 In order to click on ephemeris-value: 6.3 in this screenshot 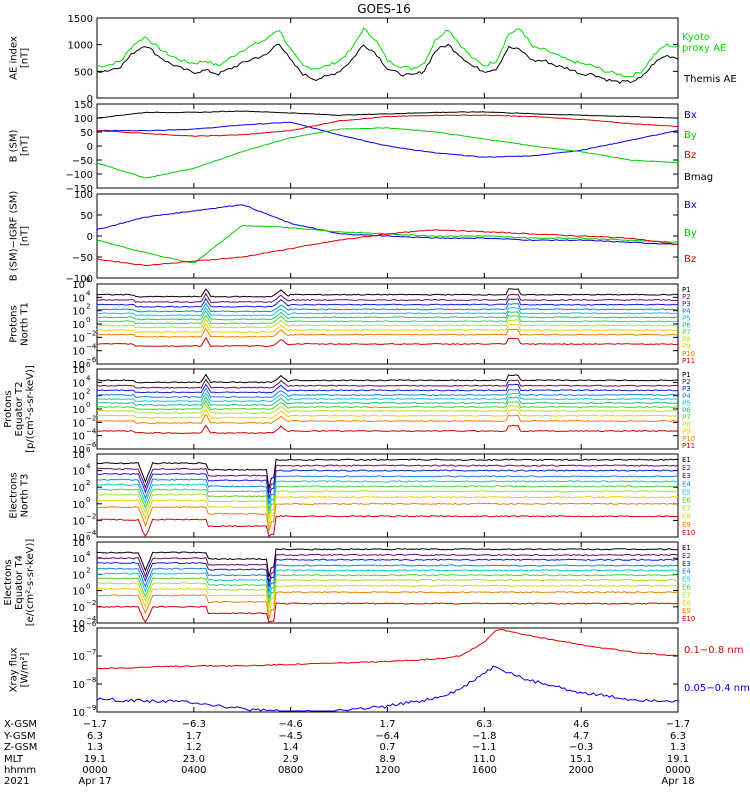, I will do `click(95, 736)`.